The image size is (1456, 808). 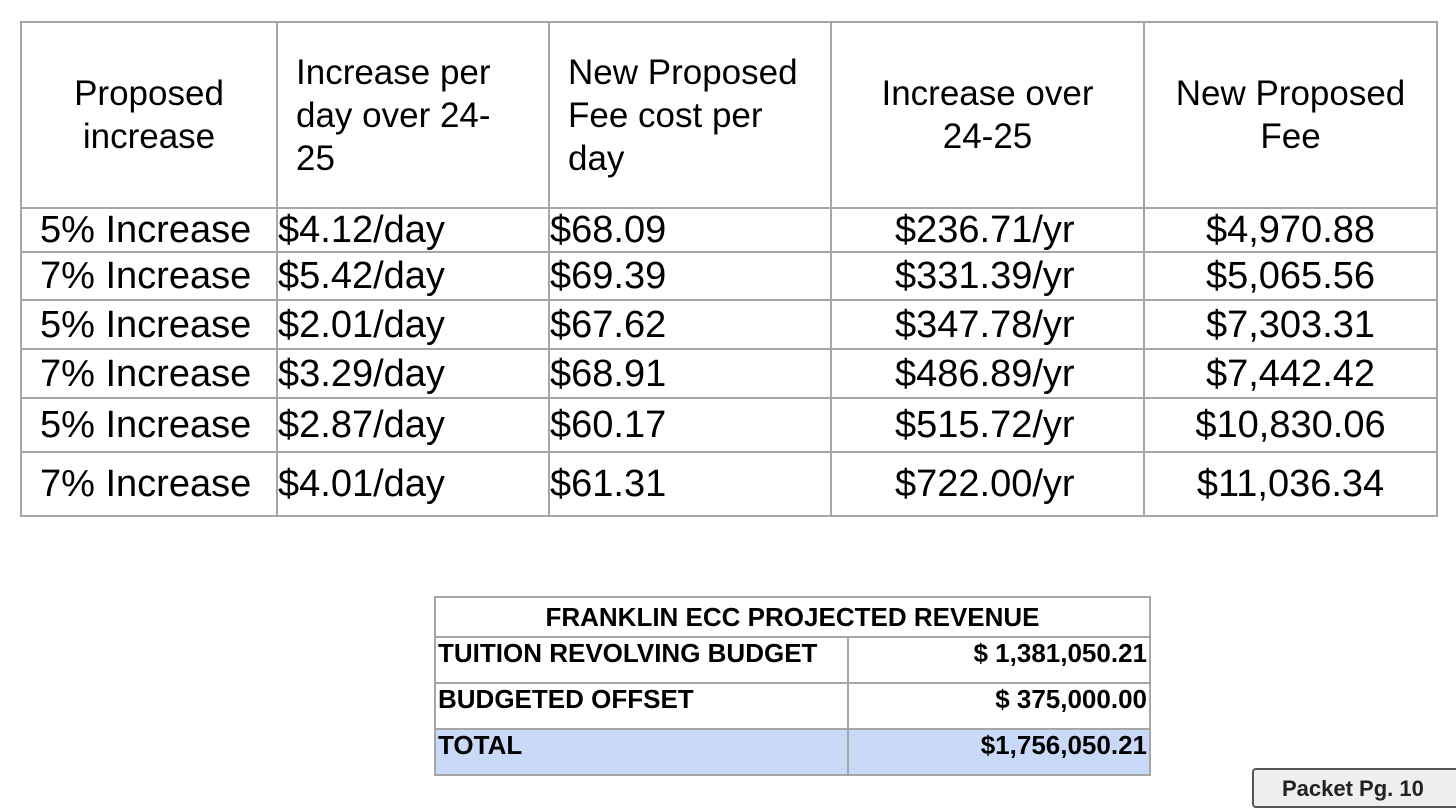 I want to click on fee-cost-per-day-cell: $68.09, so click(x=690, y=230).